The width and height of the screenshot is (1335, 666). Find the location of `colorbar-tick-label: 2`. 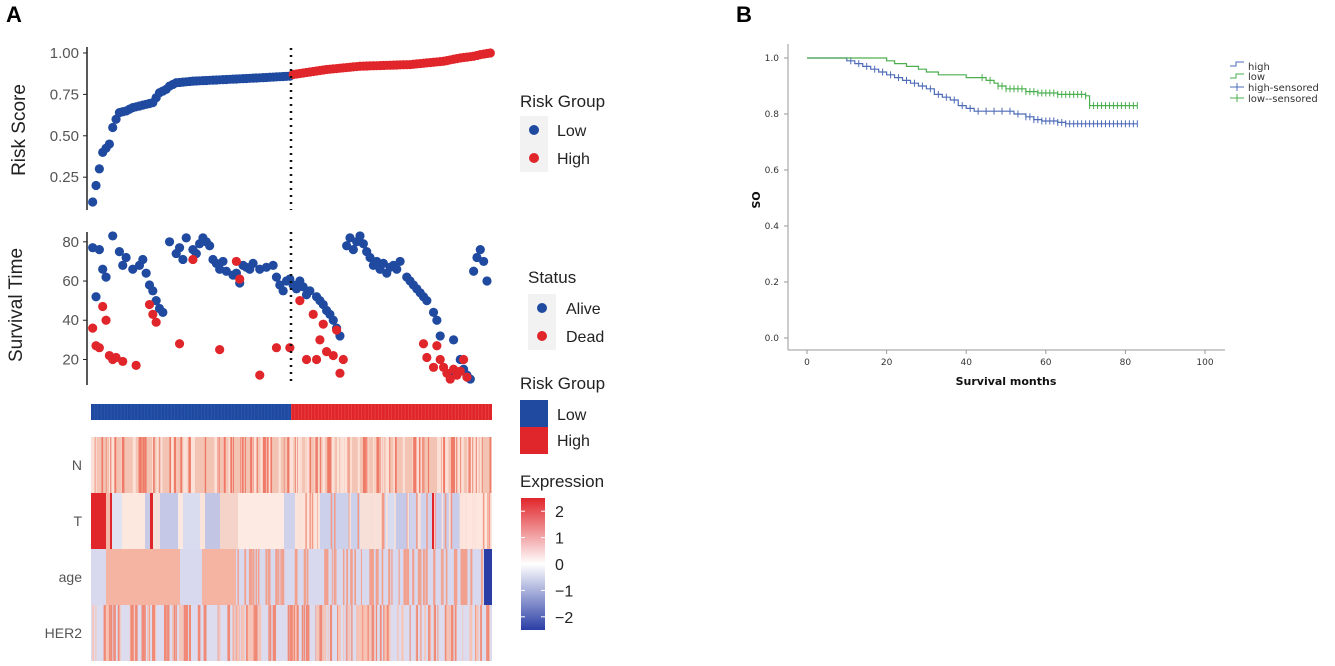

colorbar-tick-label: 2 is located at coordinates (559, 512).